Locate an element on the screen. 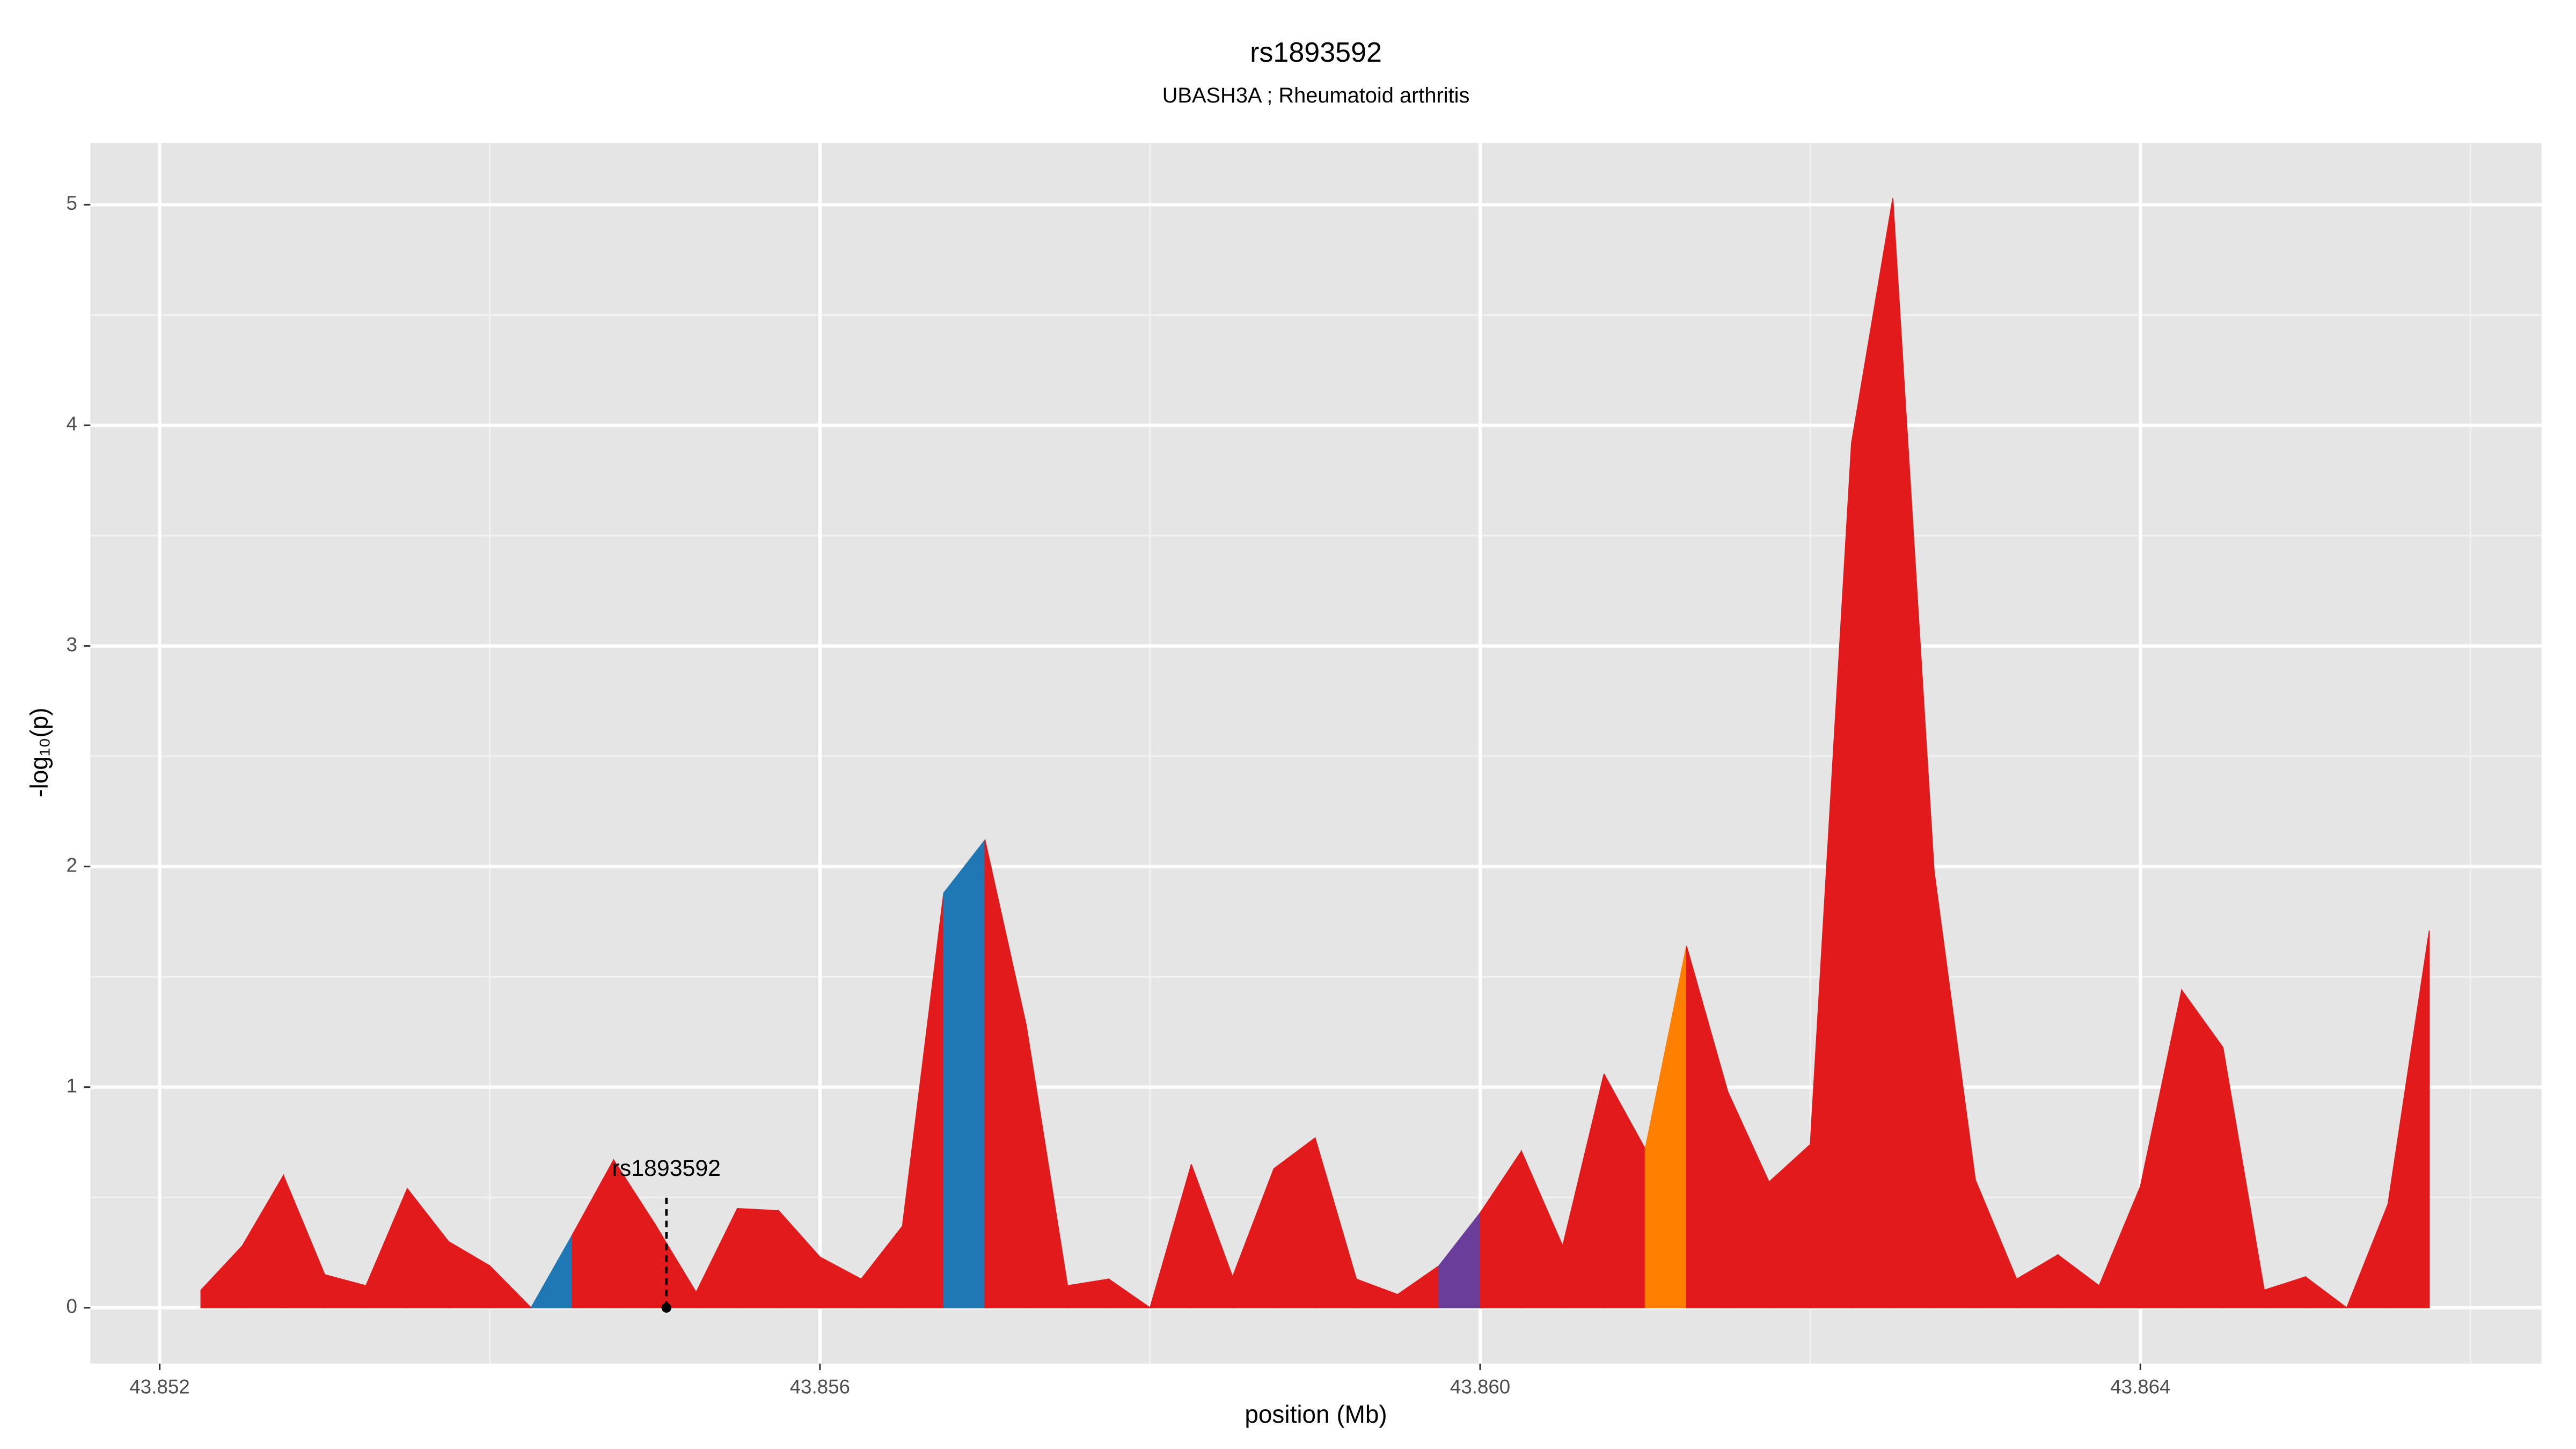 The image size is (2576, 1449). y-tick-label: 1 is located at coordinates (71, 1085).